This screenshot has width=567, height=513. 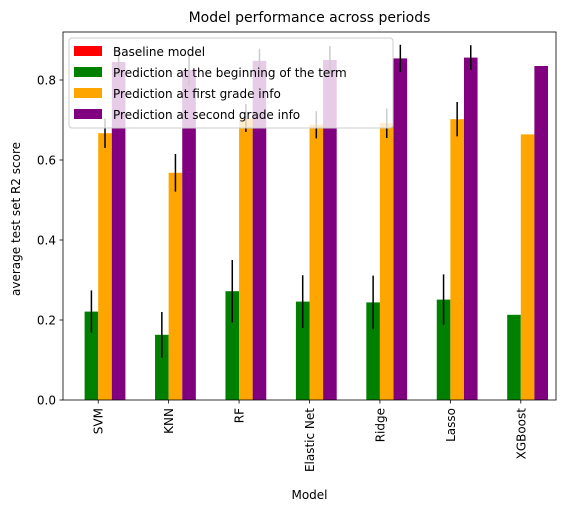 What do you see at coordinates (159, 52) in the screenshot?
I see `legend-label-0: Baseline model` at bounding box center [159, 52].